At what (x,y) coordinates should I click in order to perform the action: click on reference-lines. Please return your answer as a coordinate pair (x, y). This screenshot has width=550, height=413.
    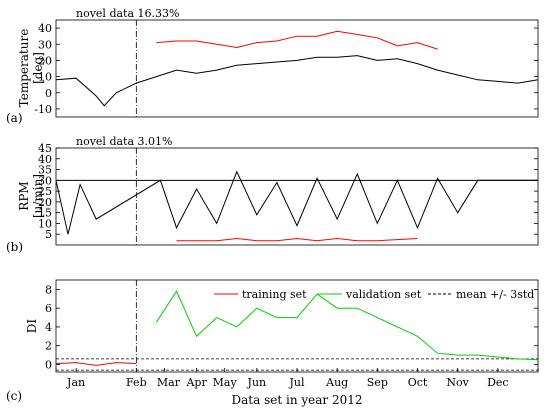
    Looking at the image, I should click on (297, 364).